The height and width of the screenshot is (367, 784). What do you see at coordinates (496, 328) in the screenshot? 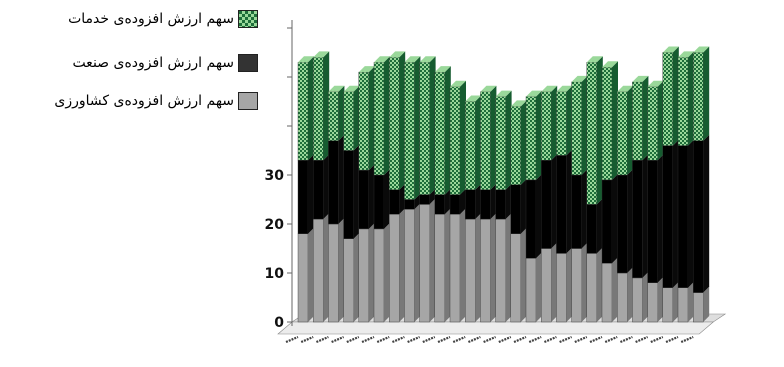
I see `floor-front` at bounding box center [496, 328].